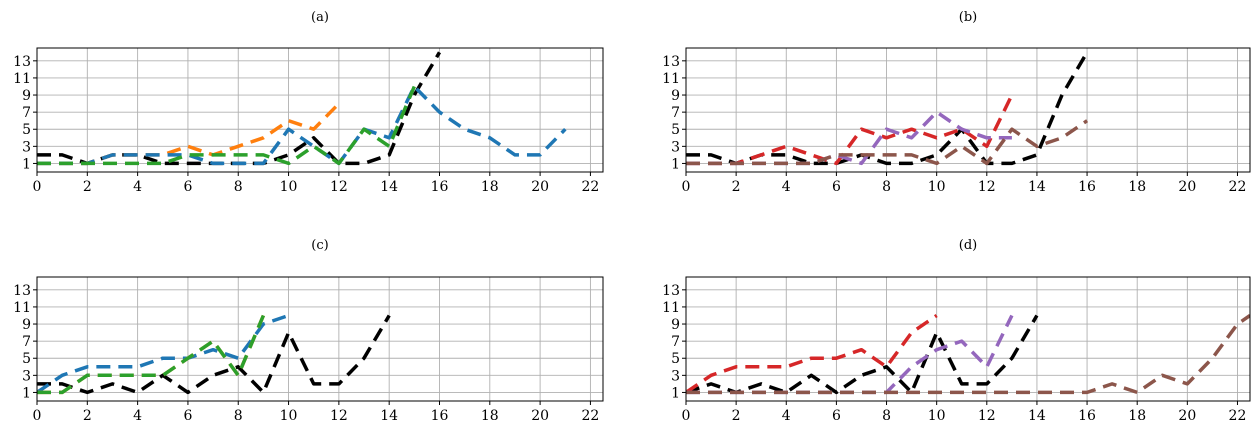 This screenshot has width=1258, height=430. What do you see at coordinates (968, 17) in the screenshot?
I see `panel-title: (b)` at bounding box center [968, 17].